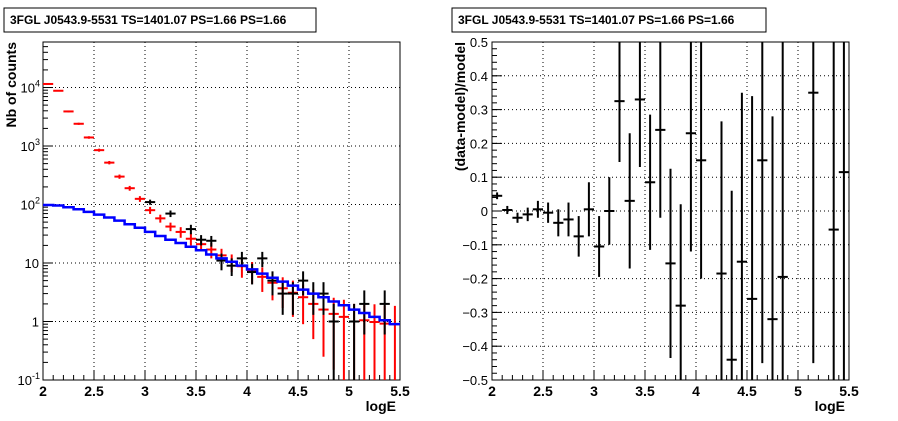 The width and height of the screenshot is (898, 421). I want to click on y-tick-label: 0.5, so click(479, 42).